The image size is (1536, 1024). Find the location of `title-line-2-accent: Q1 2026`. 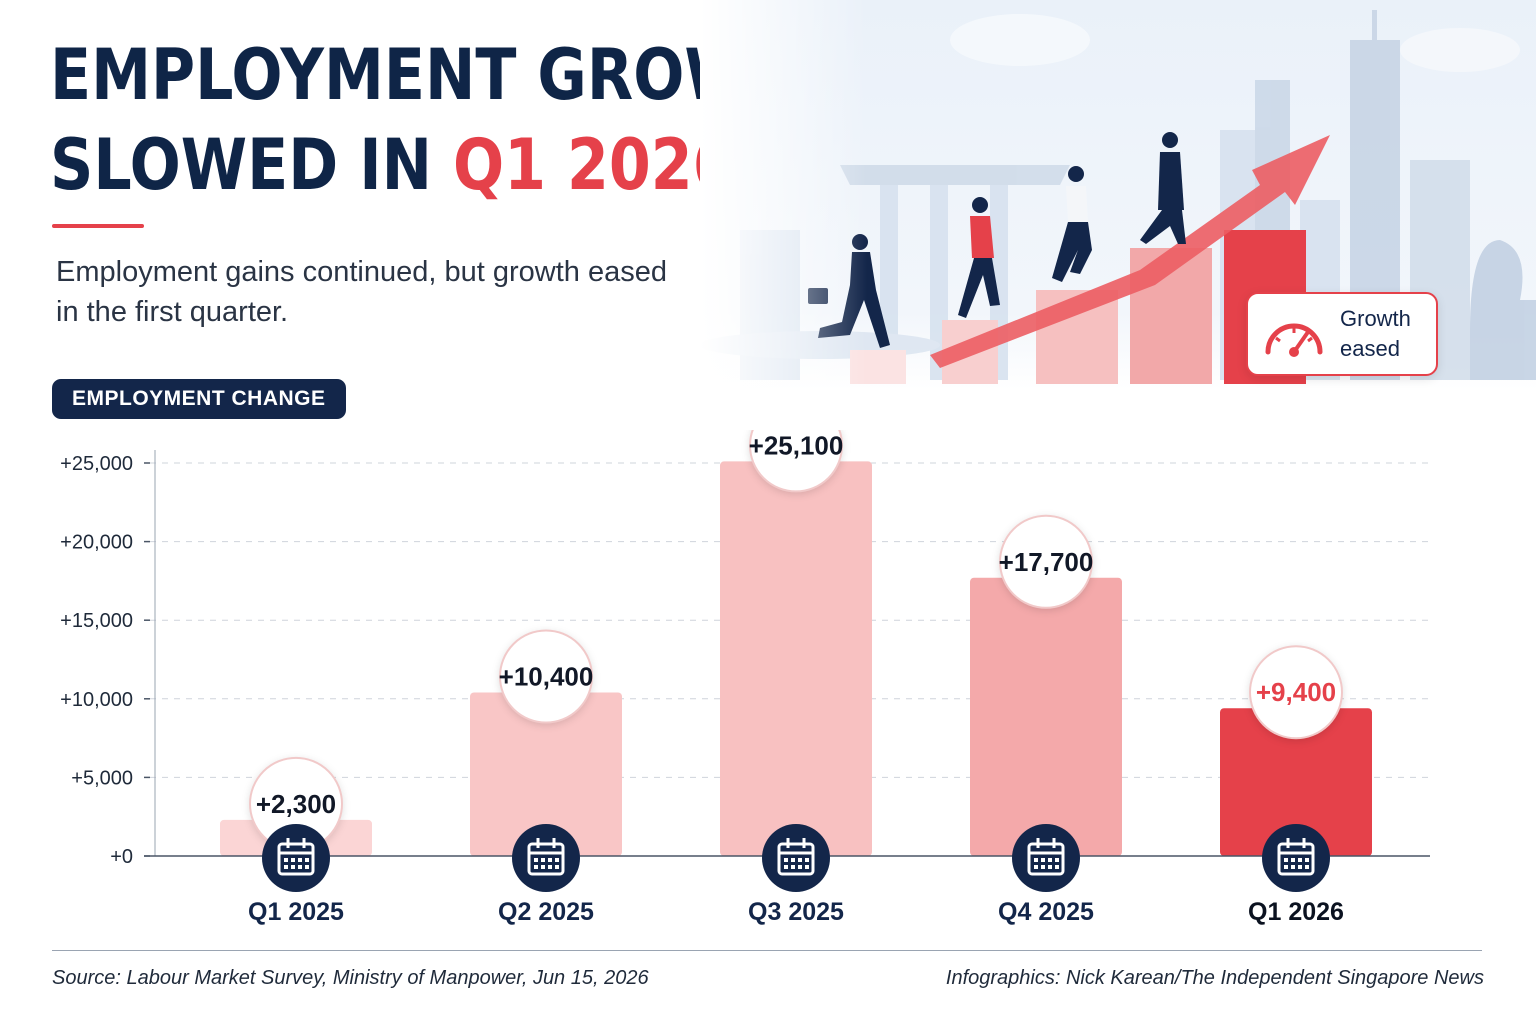

title-line-2-accent: Q1 2026 is located at coordinates (593, 165).